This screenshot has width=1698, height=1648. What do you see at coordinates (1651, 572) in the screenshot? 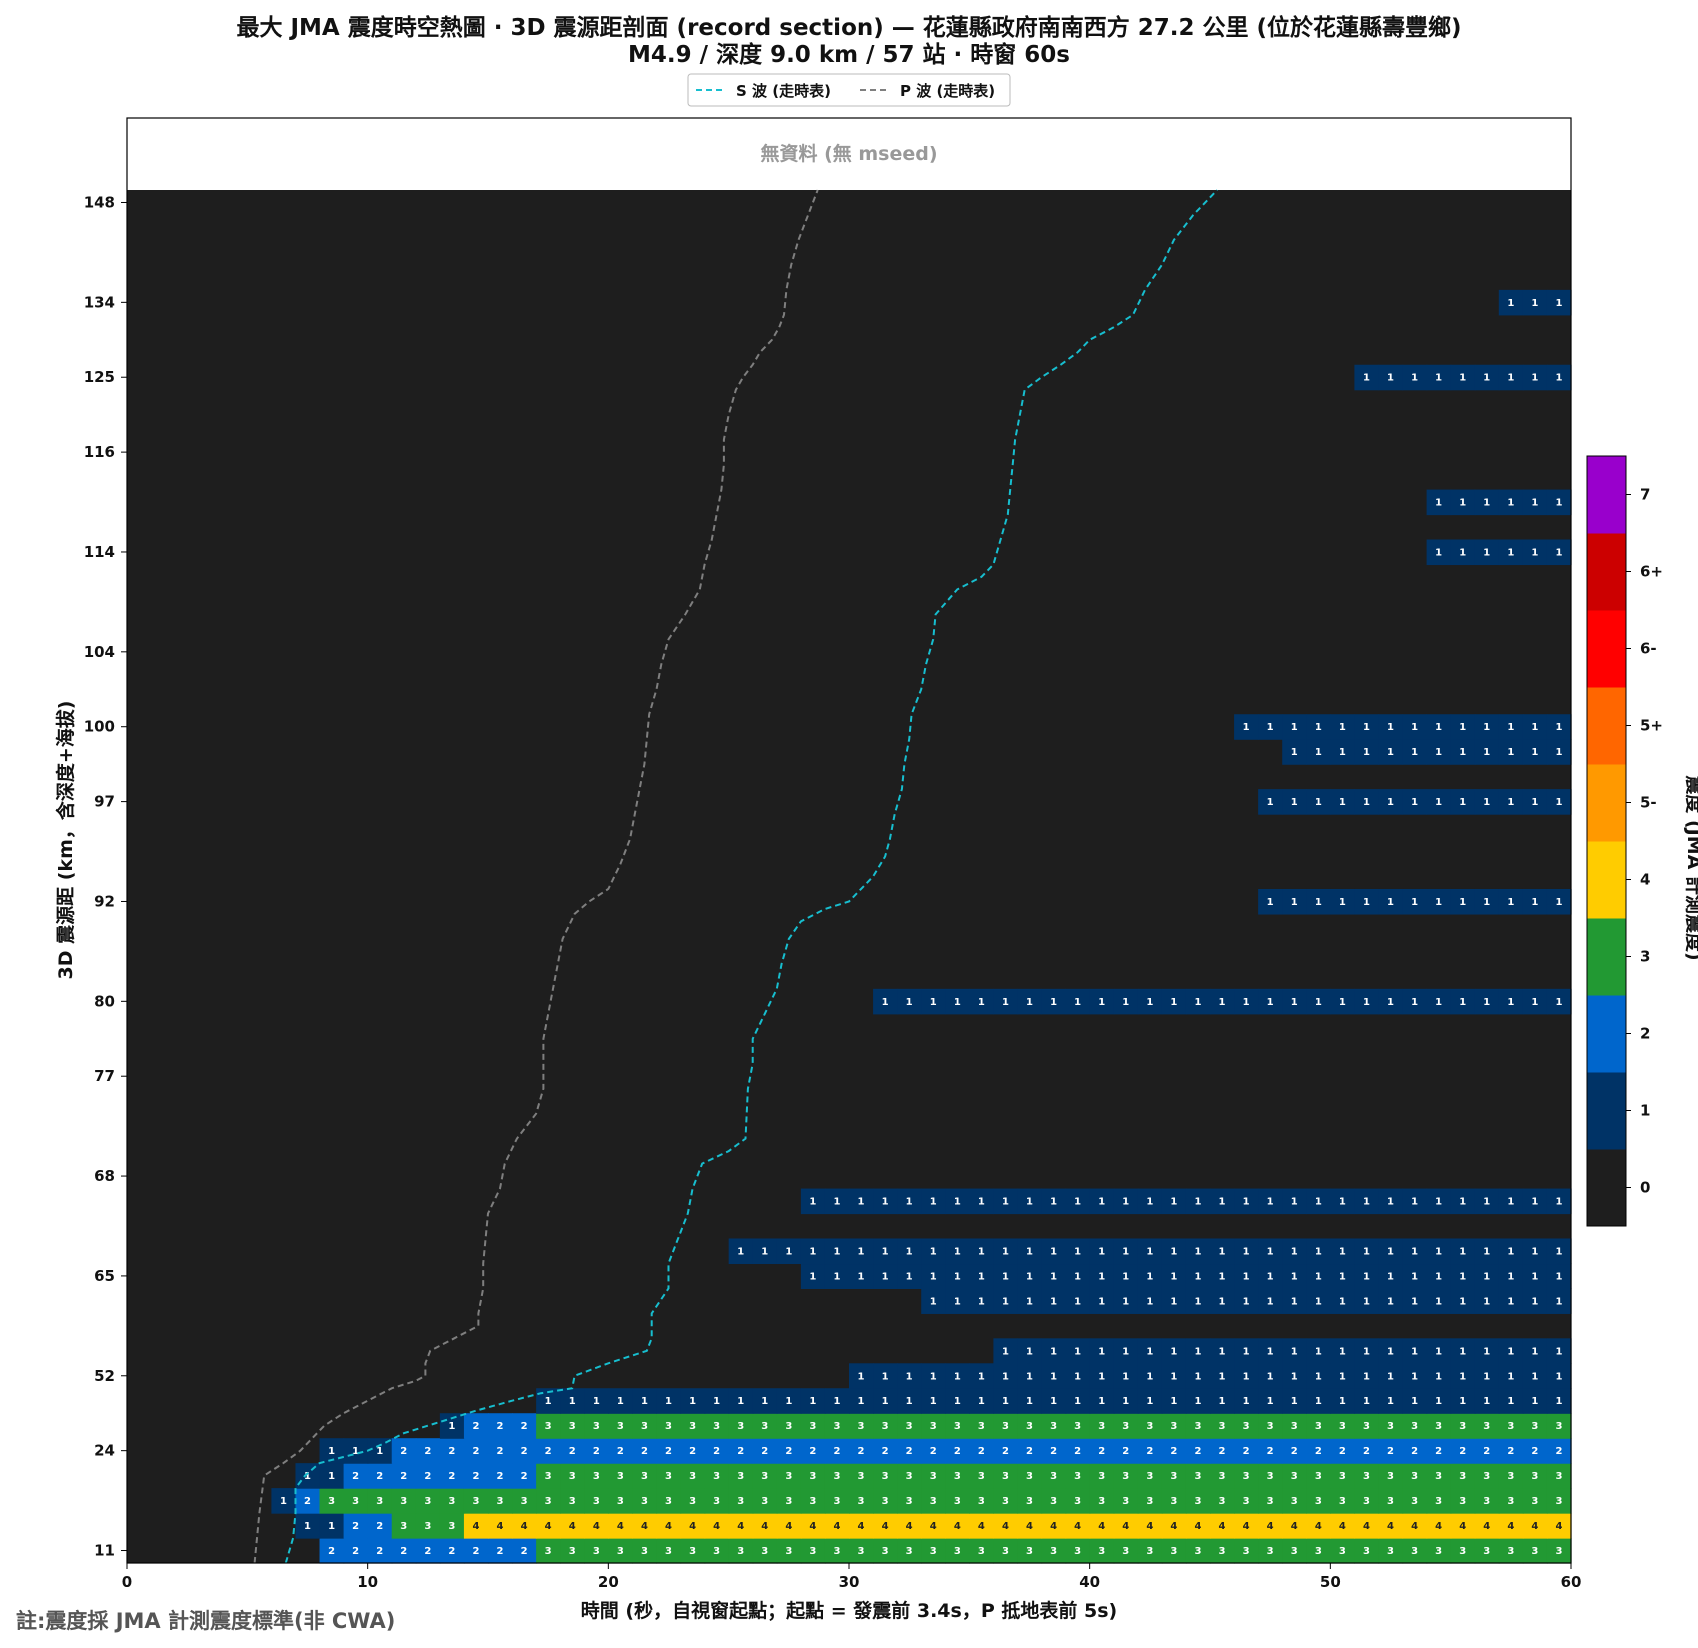
I see `colorbar-tick-label: 6+` at bounding box center [1651, 572].